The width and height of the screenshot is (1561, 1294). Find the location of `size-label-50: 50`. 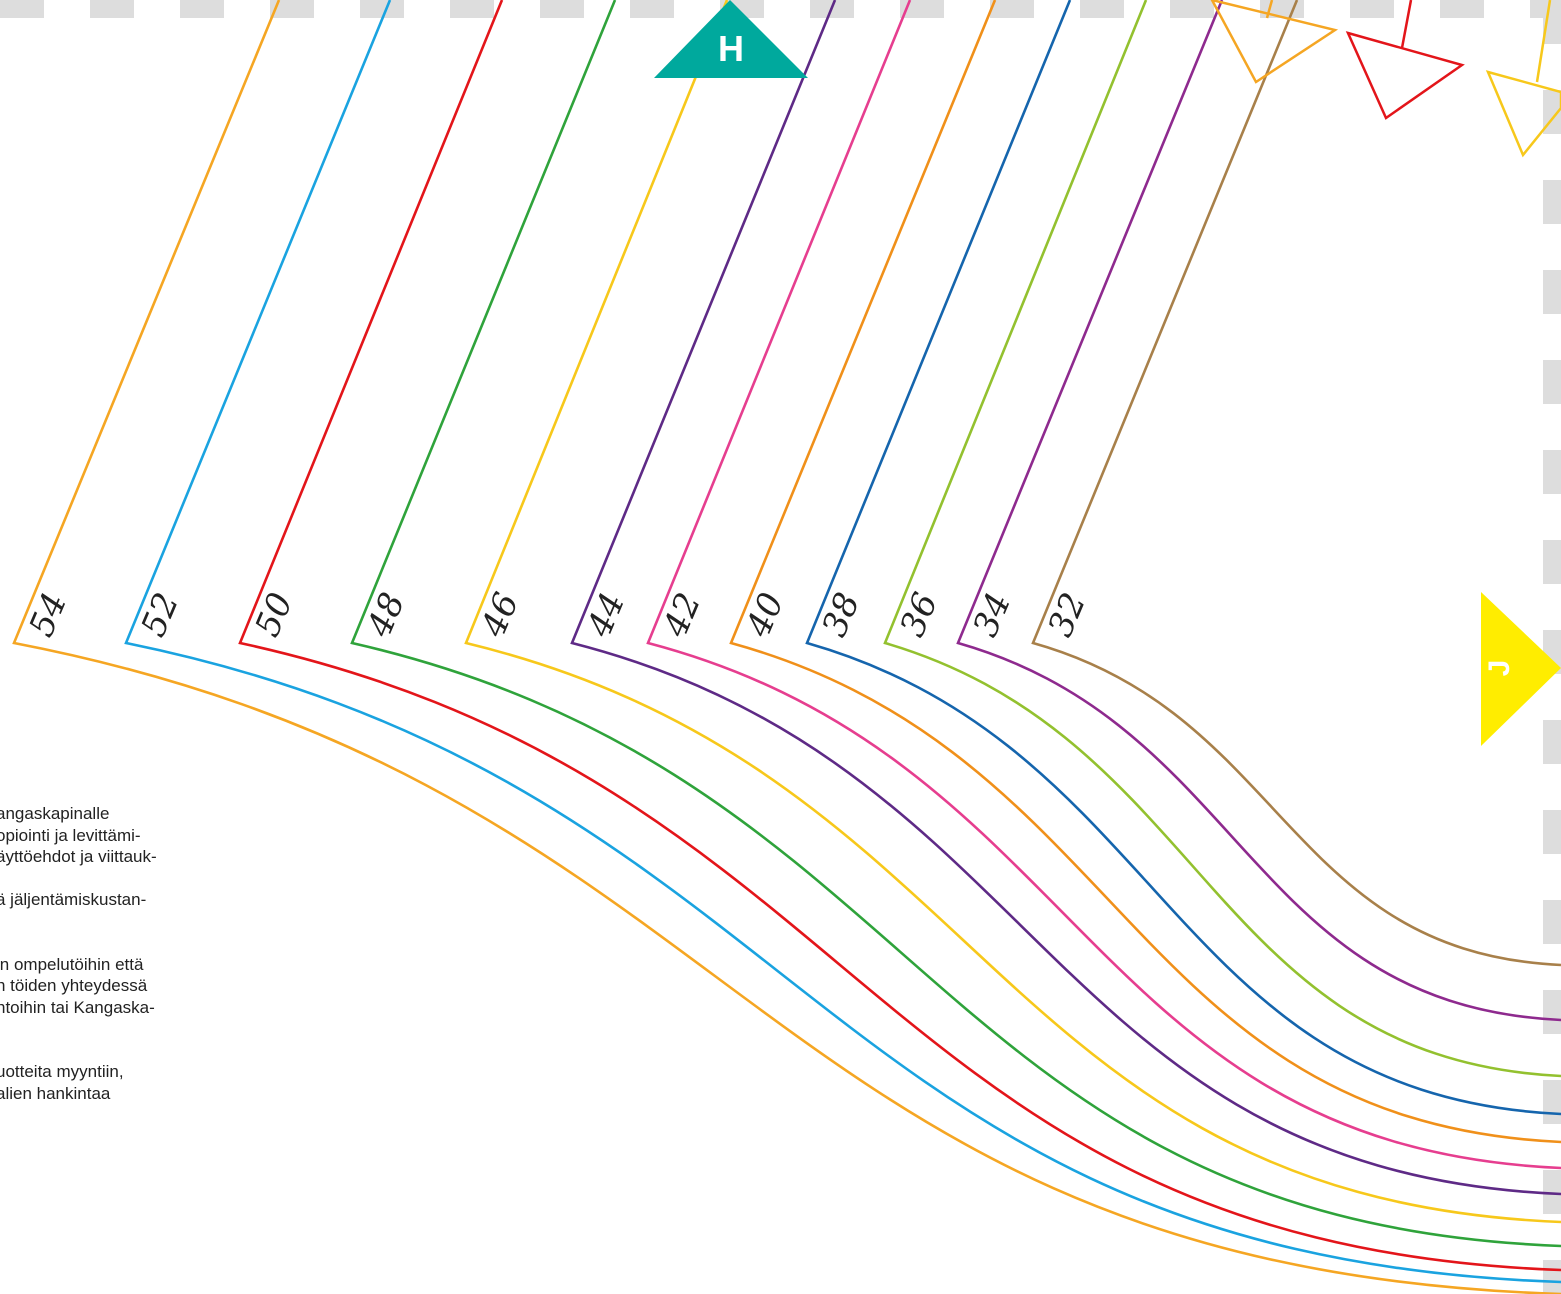

size-label-50: 50 is located at coordinates (274, 614).